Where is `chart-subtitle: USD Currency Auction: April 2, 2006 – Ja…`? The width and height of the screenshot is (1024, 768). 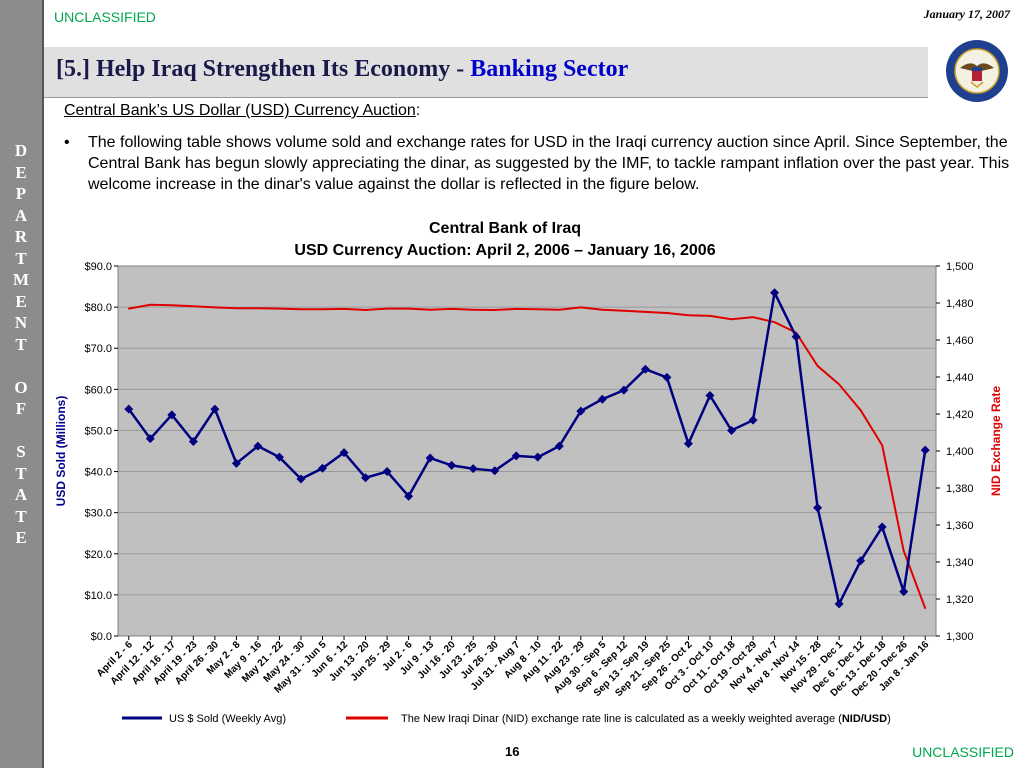 chart-subtitle: USD Currency Auction: April 2, 2006 – Ja… is located at coordinates (505, 250).